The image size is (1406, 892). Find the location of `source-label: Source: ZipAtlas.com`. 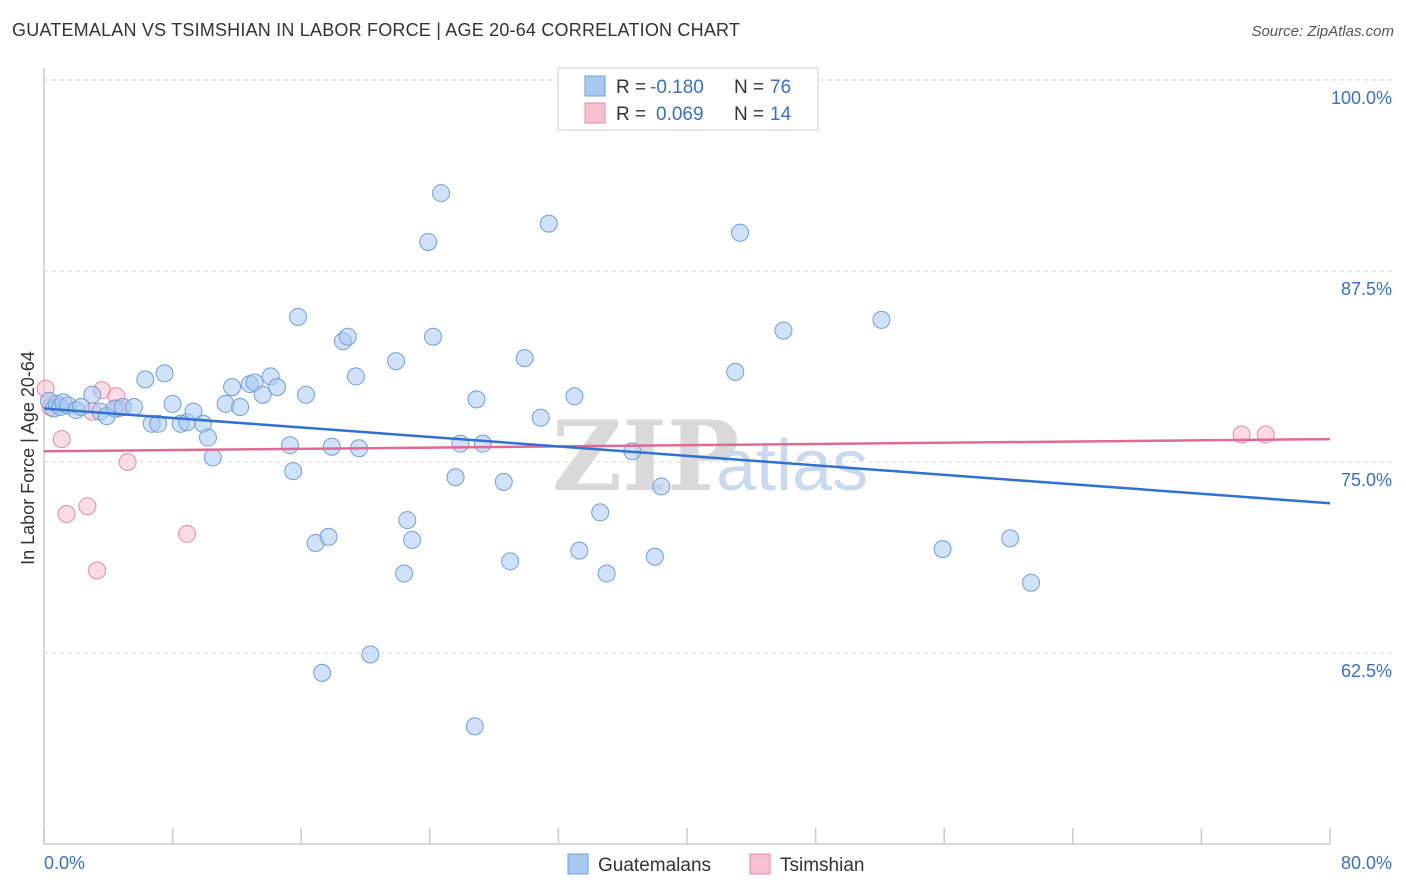

source-label: Source: ZipAtlas.com is located at coordinates (1322, 31).